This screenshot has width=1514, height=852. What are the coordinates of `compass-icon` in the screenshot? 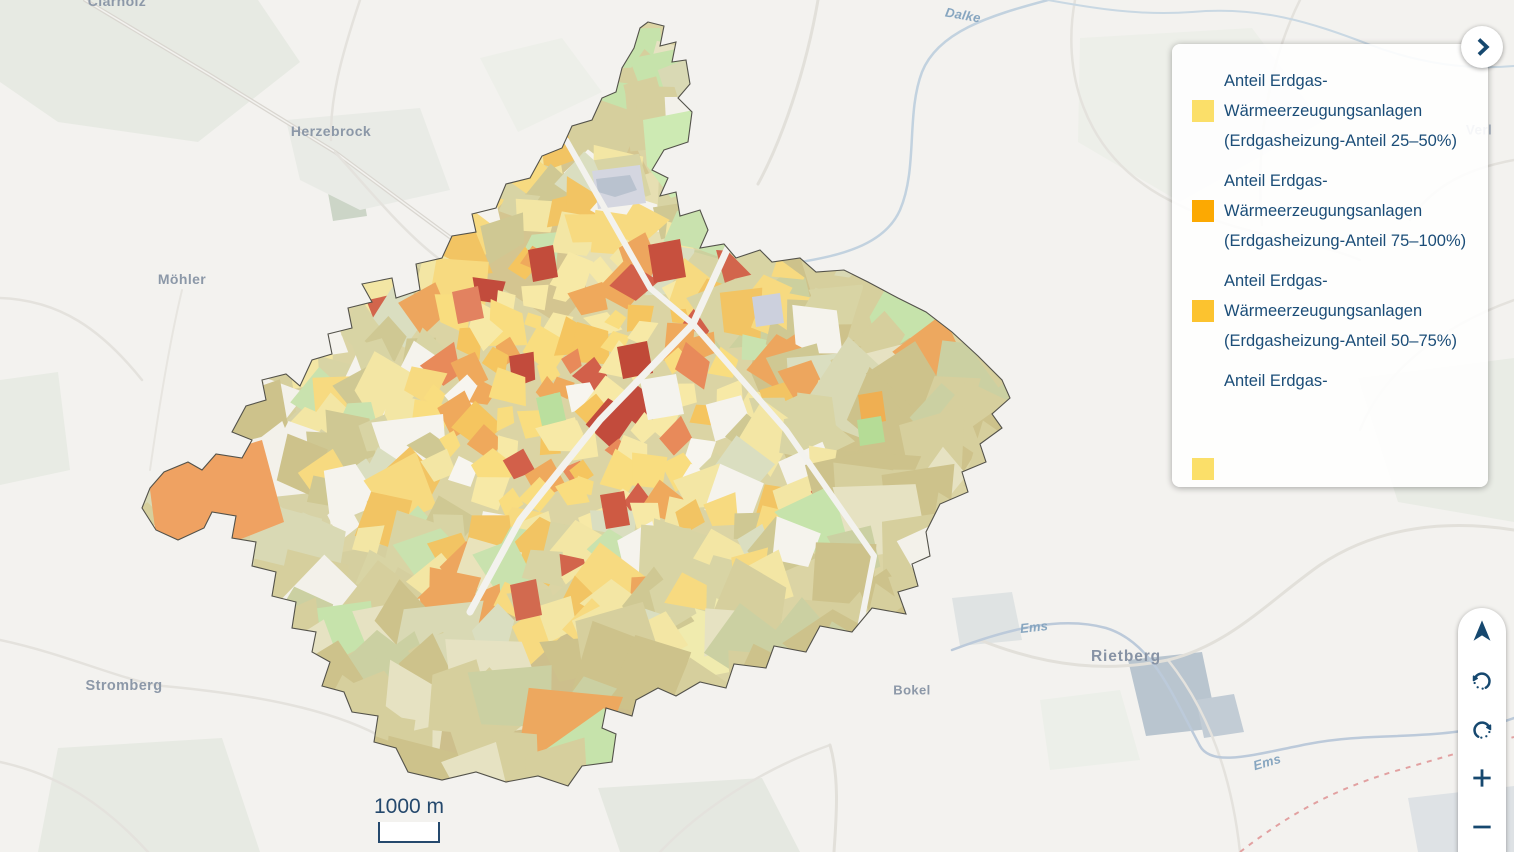 It's located at (1482, 630).